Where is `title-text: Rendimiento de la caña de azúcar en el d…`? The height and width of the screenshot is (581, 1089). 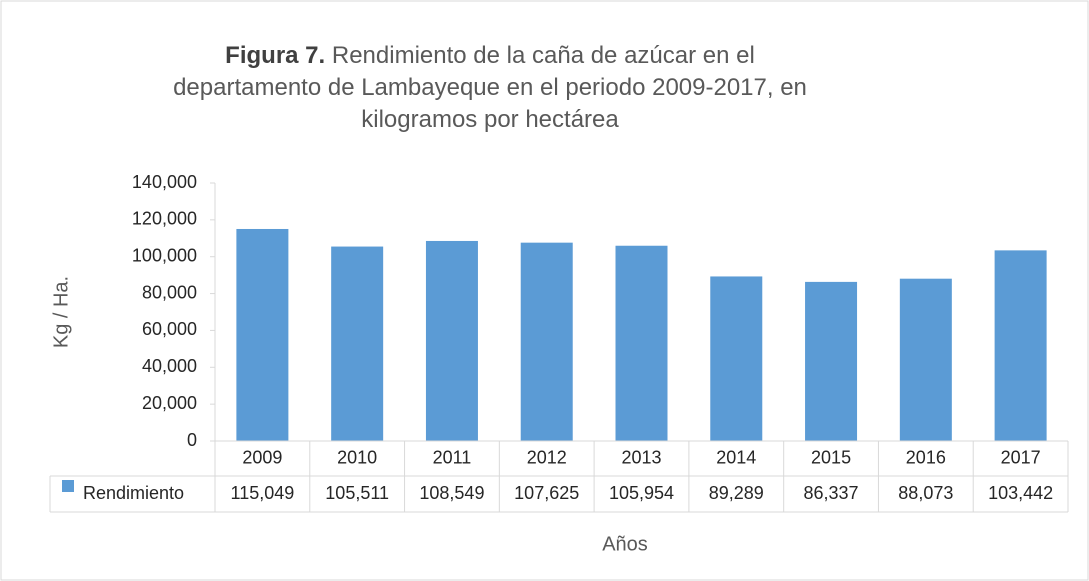
title-text: Rendimiento de la caña de azúcar en el d… is located at coordinates (490, 87).